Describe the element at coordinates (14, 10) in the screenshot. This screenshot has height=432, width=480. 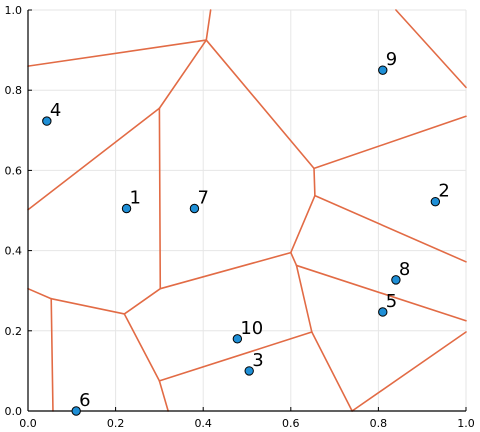
I see `y-tick-label-5: 1.0` at that location.